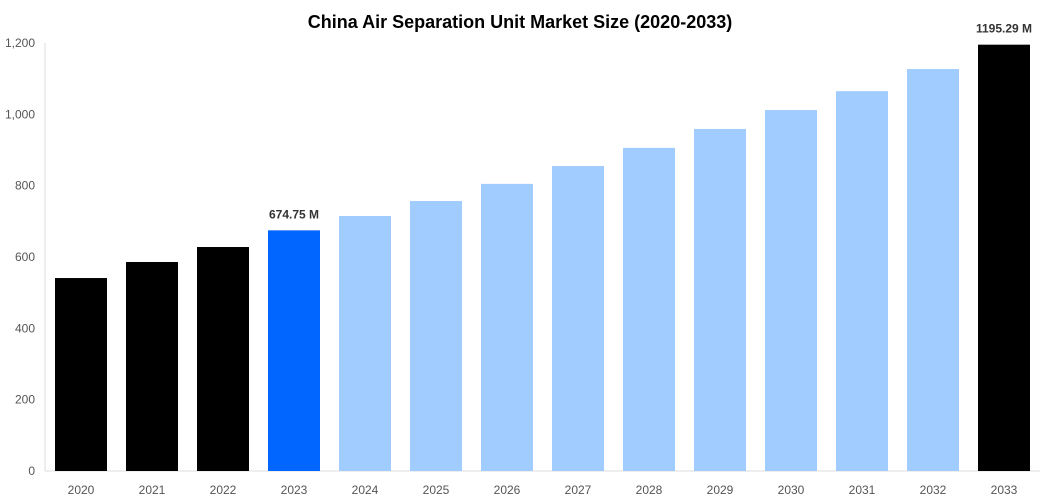 The image size is (1040, 500). Describe the element at coordinates (507, 490) in the screenshot. I see `x-tick-label: 2026` at that location.